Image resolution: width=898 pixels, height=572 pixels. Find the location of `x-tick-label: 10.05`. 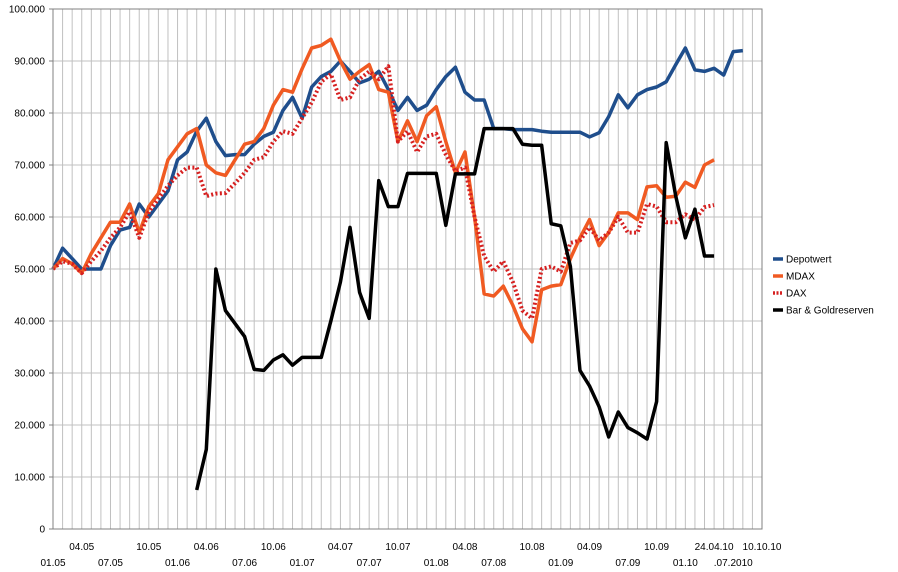

x-tick-label: 10.05 is located at coordinates (148, 547).